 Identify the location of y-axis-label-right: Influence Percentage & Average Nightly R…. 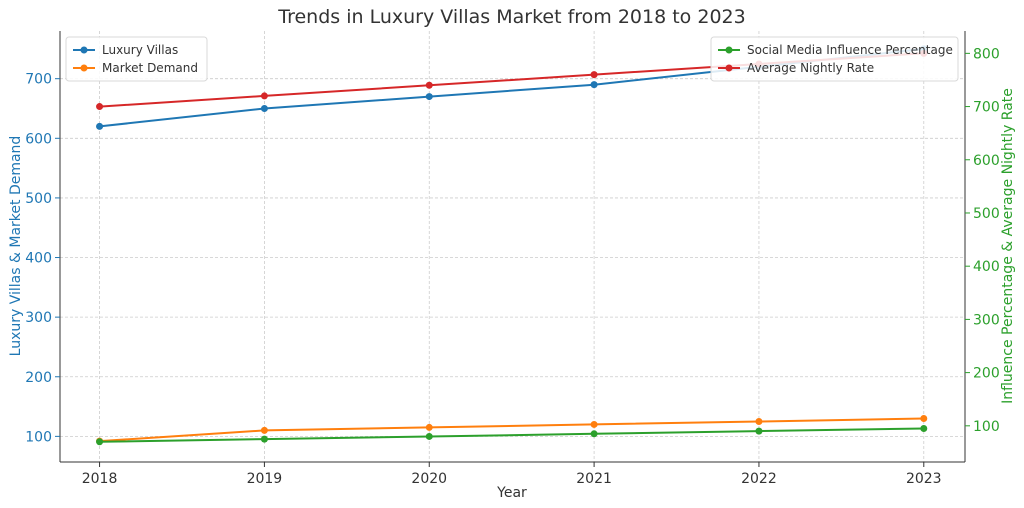
(1008, 246).